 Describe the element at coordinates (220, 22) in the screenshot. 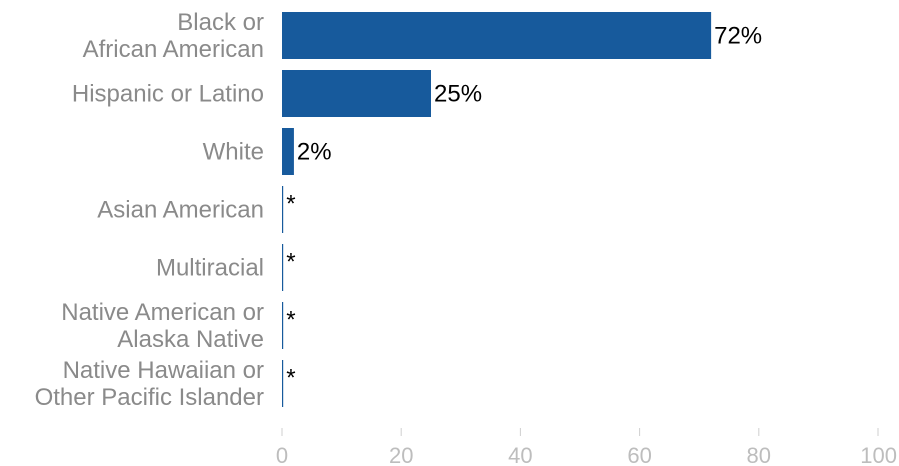

I see `category-label-line: Black or` at that location.